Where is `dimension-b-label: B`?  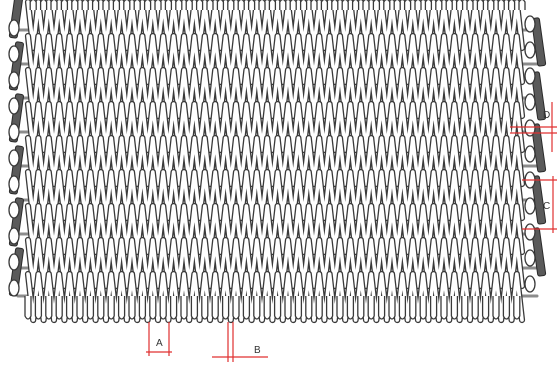
dimension-b-label: B is located at coordinates (257, 350).